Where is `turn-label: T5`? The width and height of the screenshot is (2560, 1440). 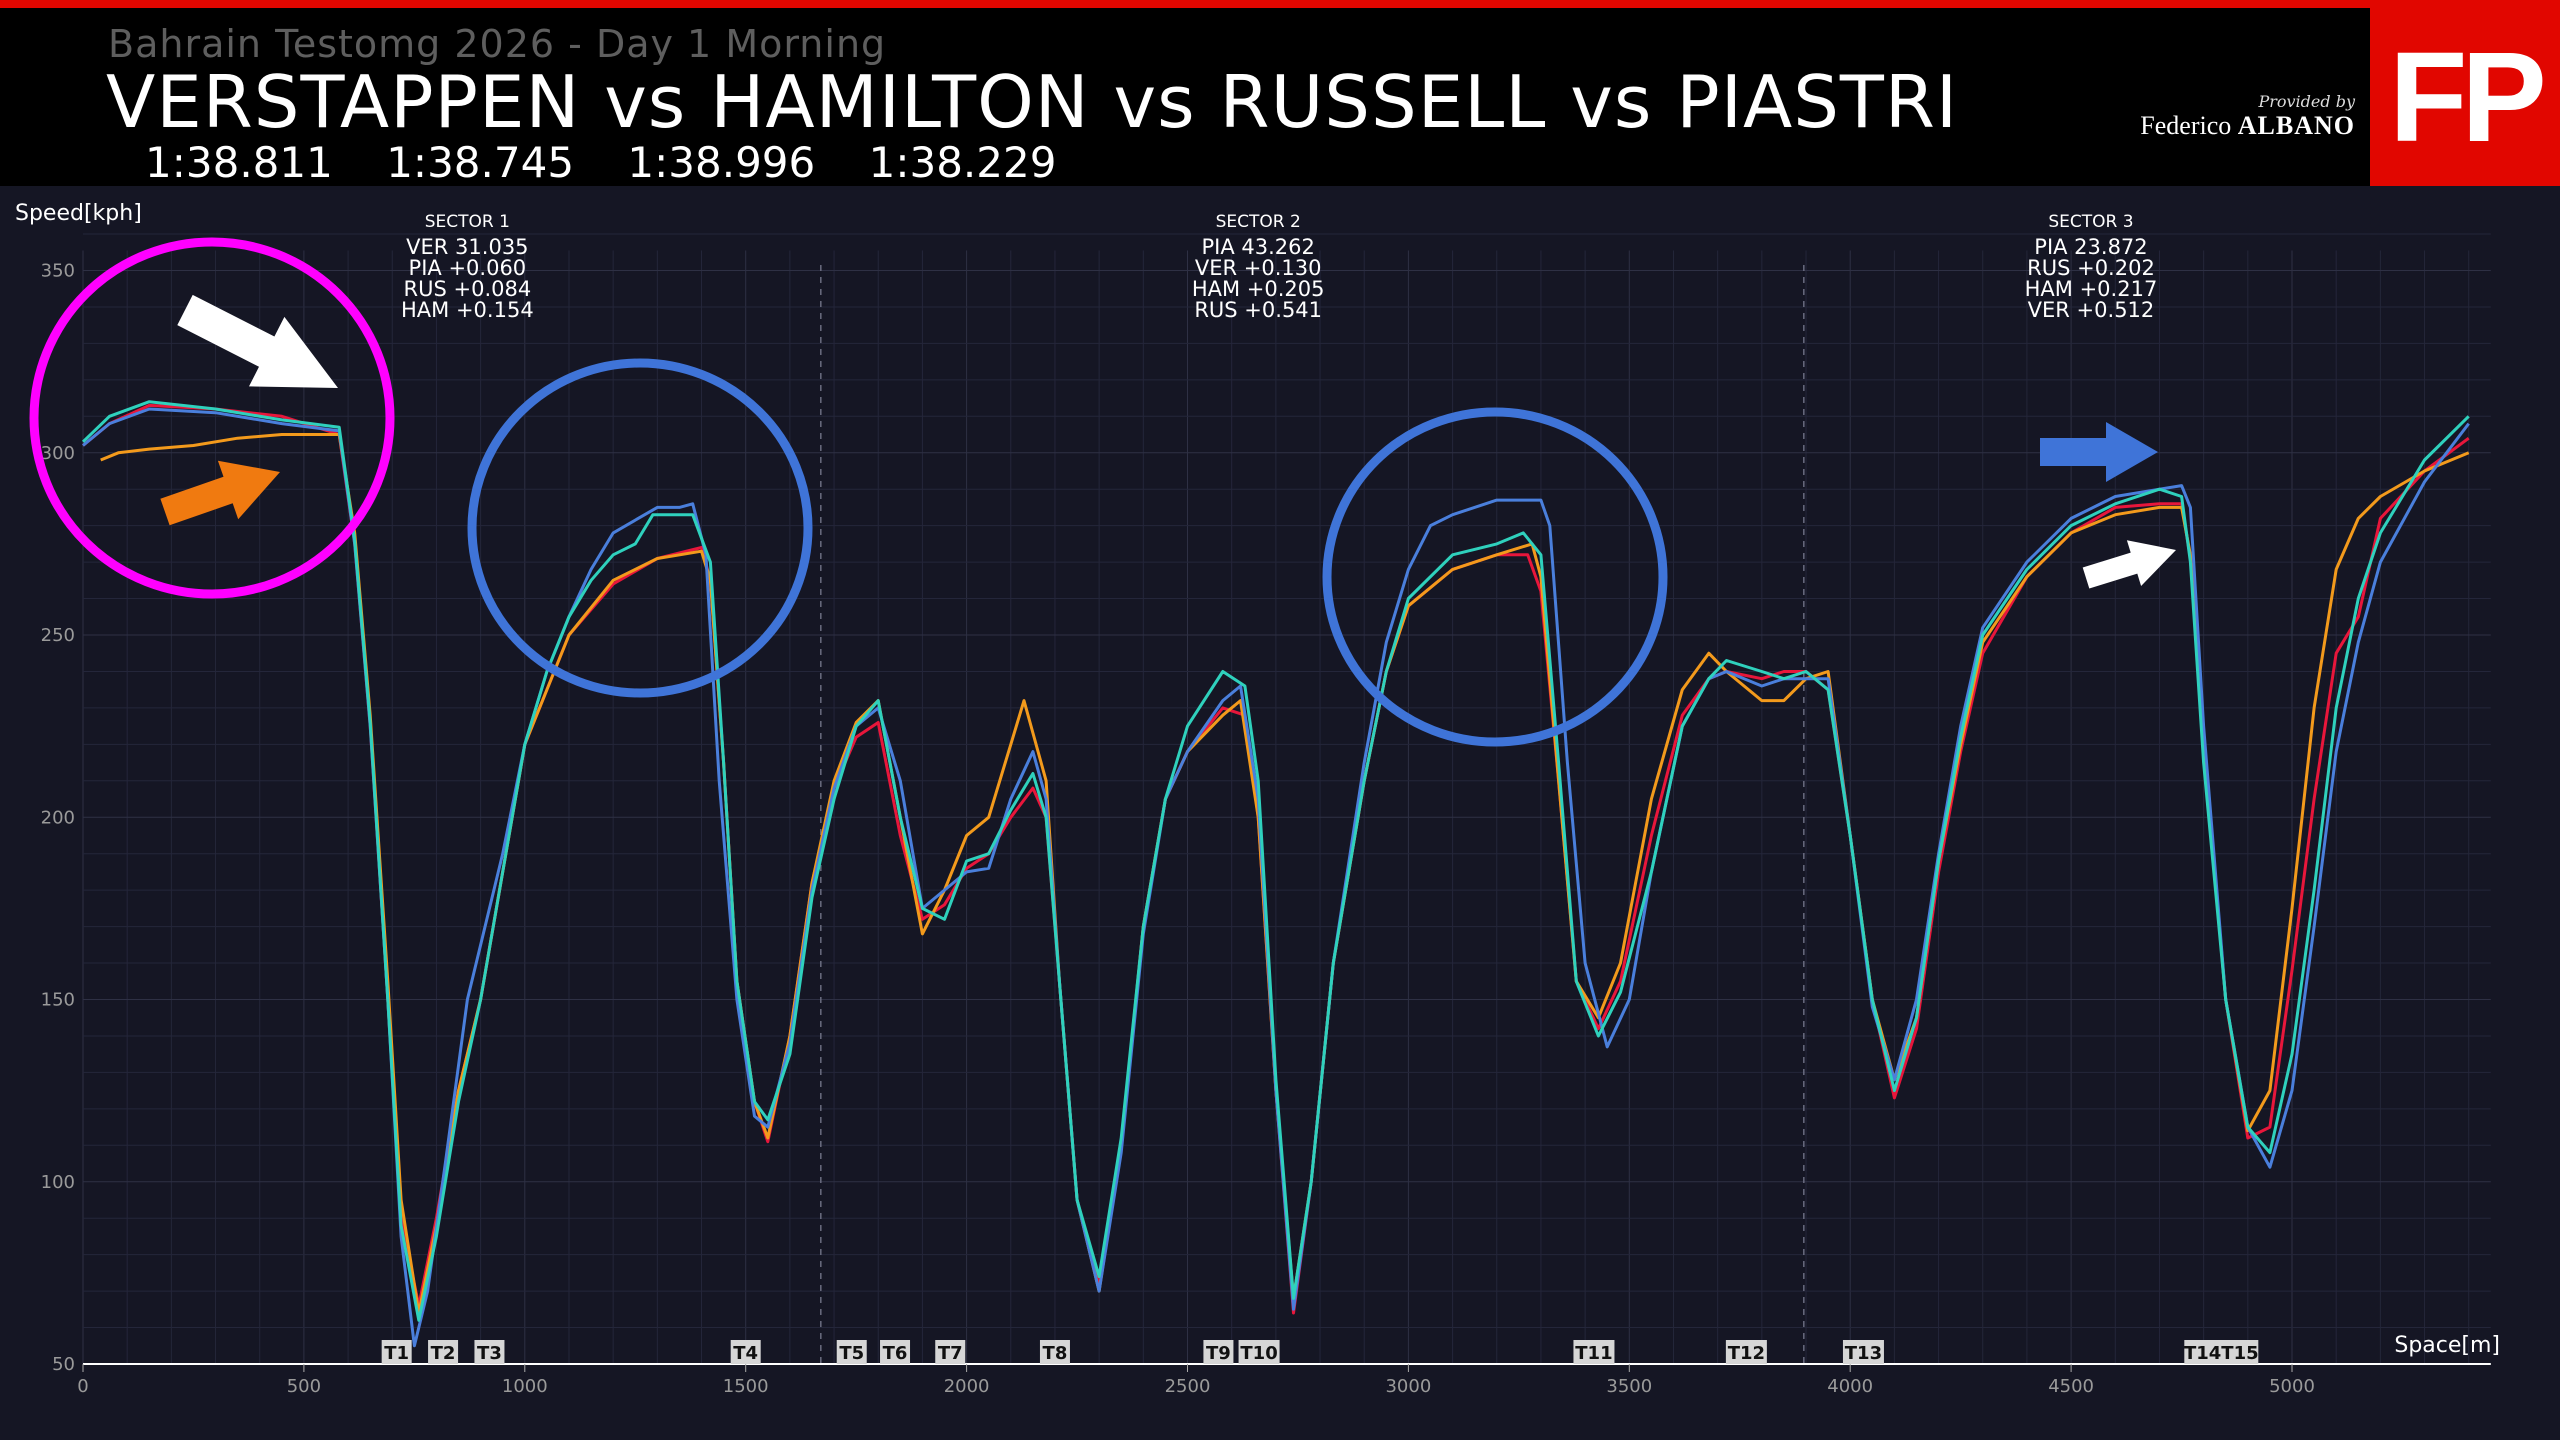 turn-label: T5 is located at coordinates (851, 1353).